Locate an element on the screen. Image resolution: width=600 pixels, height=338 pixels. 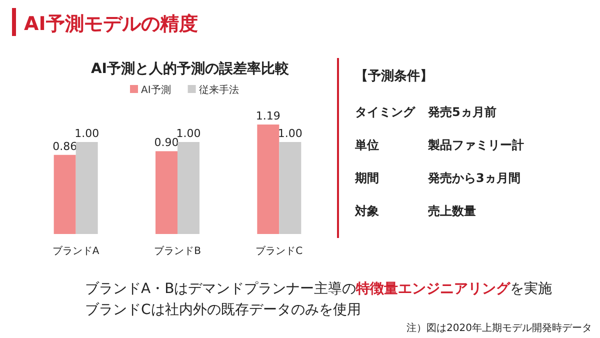
legend-label: 従来手法 is located at coordinates (218, 90).